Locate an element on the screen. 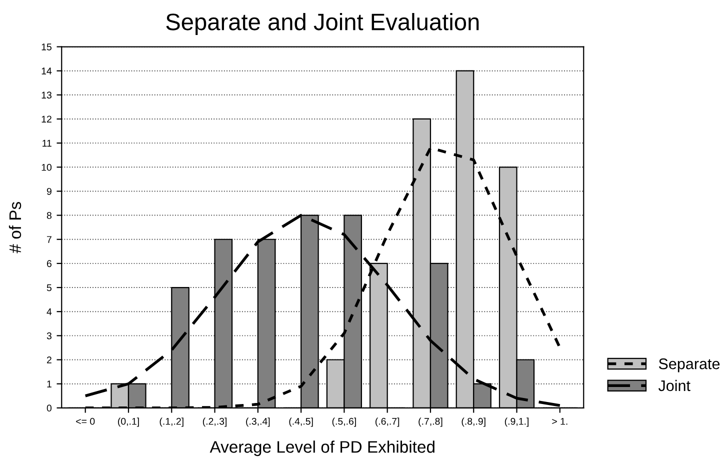 This screenshot has width=725, height=463. x-tick-label: (.4,.5] is located at coordinates (301, 422).